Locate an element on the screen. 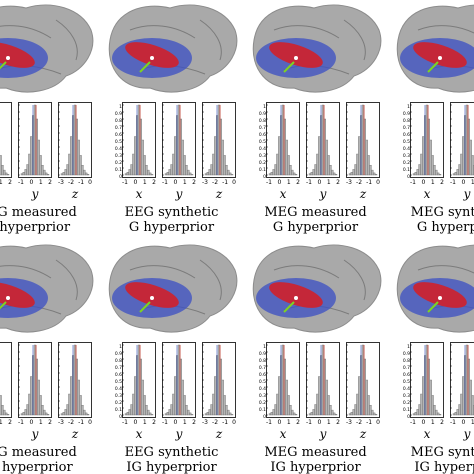 The height and width of the screenshot is (474, 474). panel-subtitle: IG hyperprior is located at coordinates (36, 467).